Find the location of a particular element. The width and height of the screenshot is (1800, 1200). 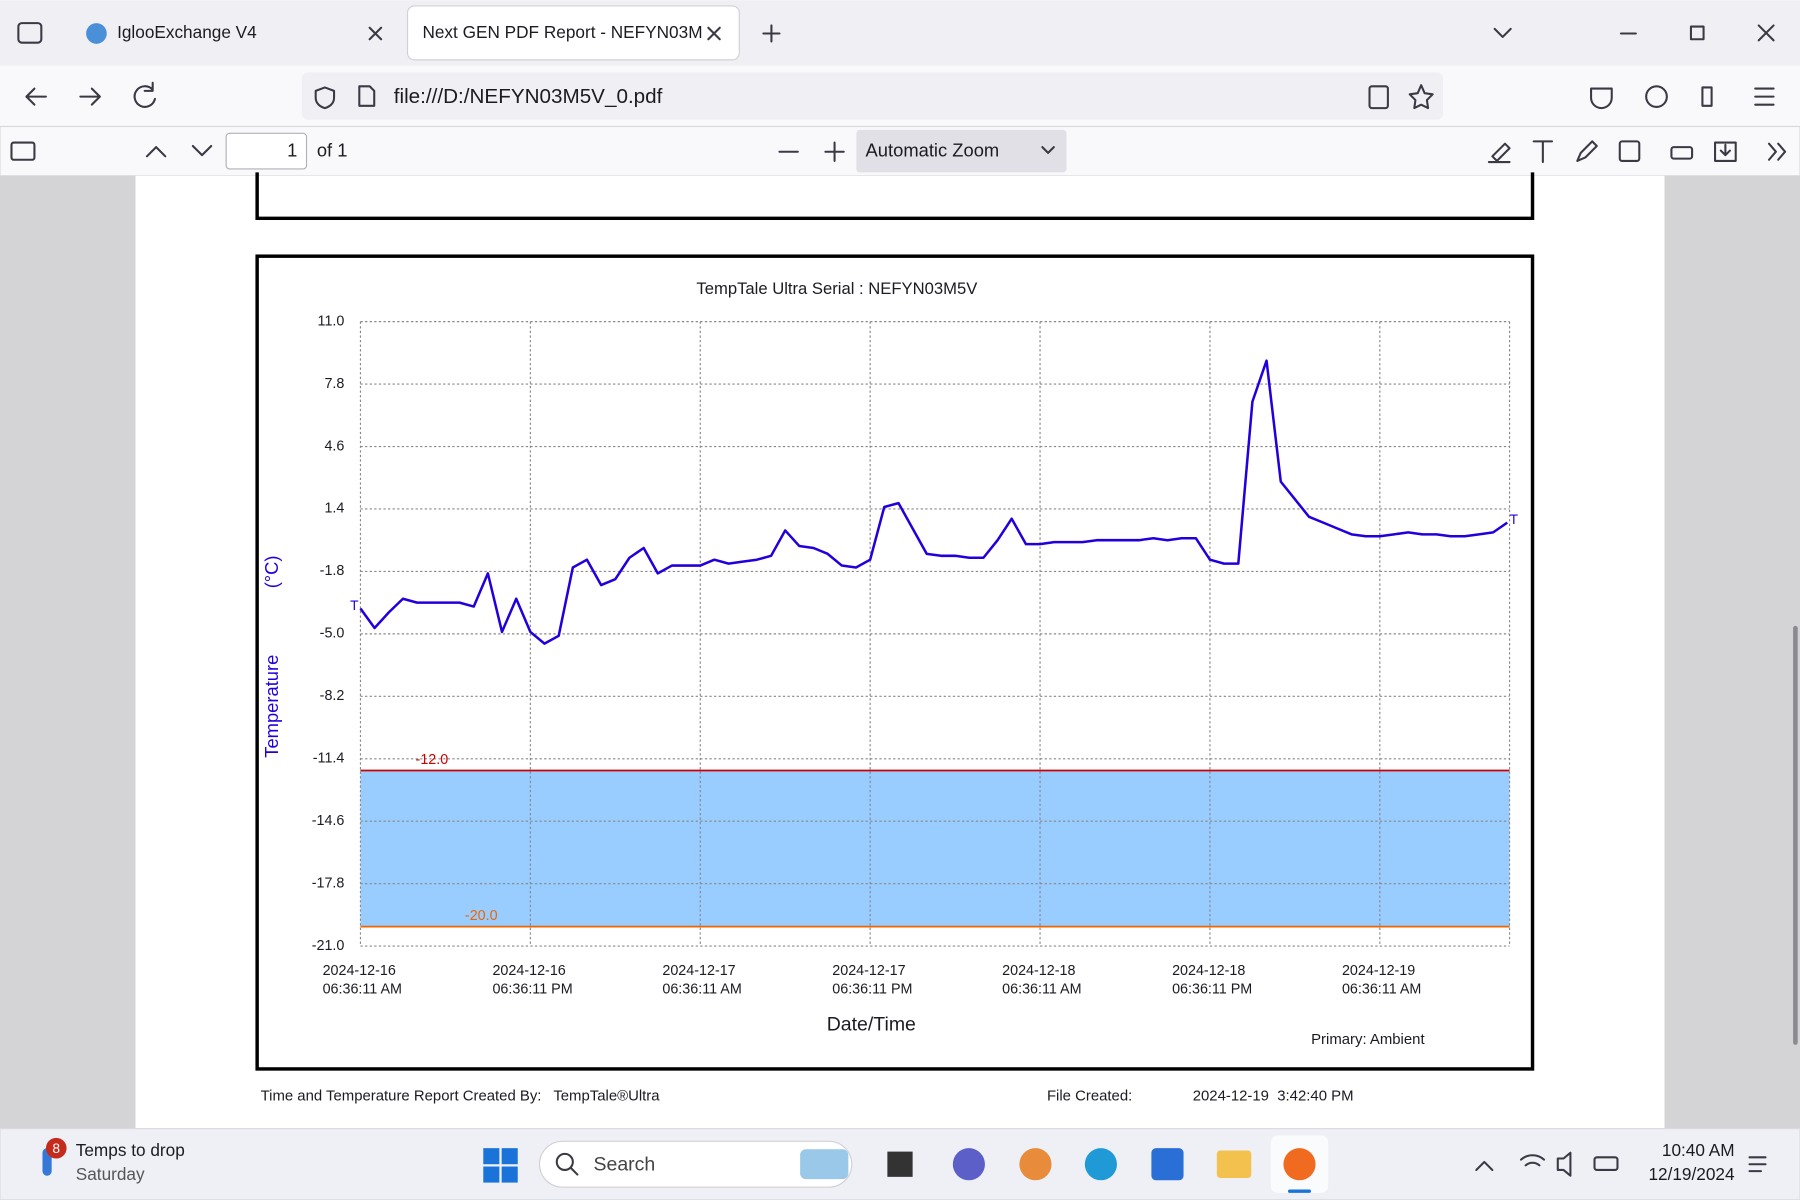

footer-file-created: 2024-12-19 3:42:40 PM is located at coordinates (1273, 1095).